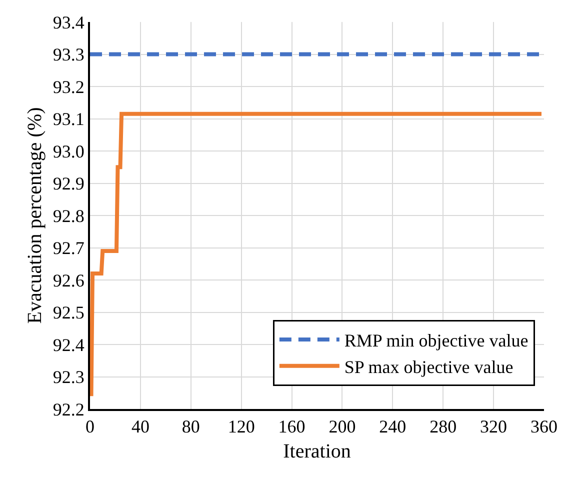 This screenshot has height=479, width=570. Describe the element at coordinates (436, 340) in the screenshot. I see `legend-label: RMP min objective value` at that location.